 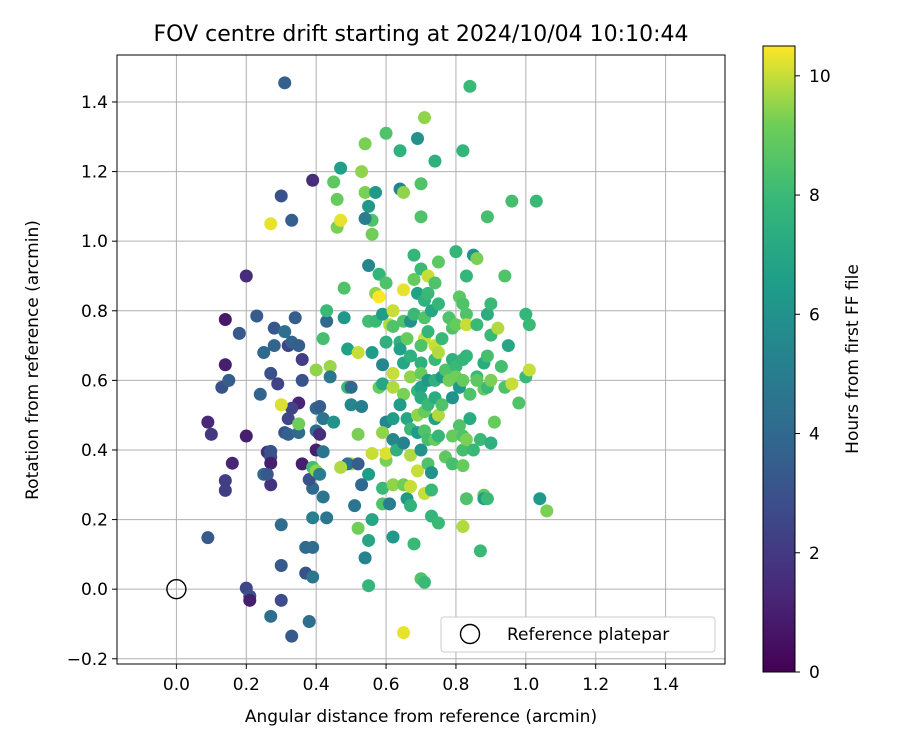 What do you see at coordinates (814, 196) in the screenshot?
I see `colorbar-tick-label: 8` at bounding box center [814, 196].